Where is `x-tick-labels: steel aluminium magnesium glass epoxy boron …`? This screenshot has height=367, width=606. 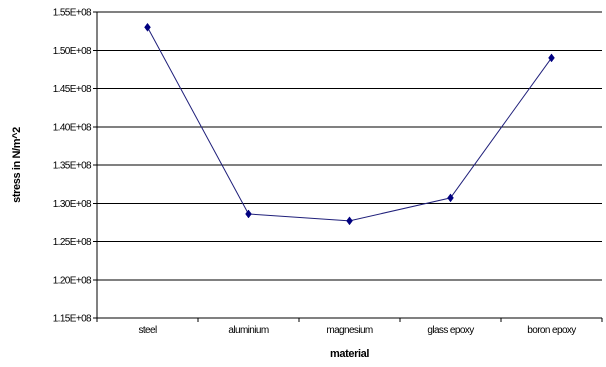
x-tick-labels: steel aluminium magnesium glass epoxy boron … is located at coordinates (357, 330).